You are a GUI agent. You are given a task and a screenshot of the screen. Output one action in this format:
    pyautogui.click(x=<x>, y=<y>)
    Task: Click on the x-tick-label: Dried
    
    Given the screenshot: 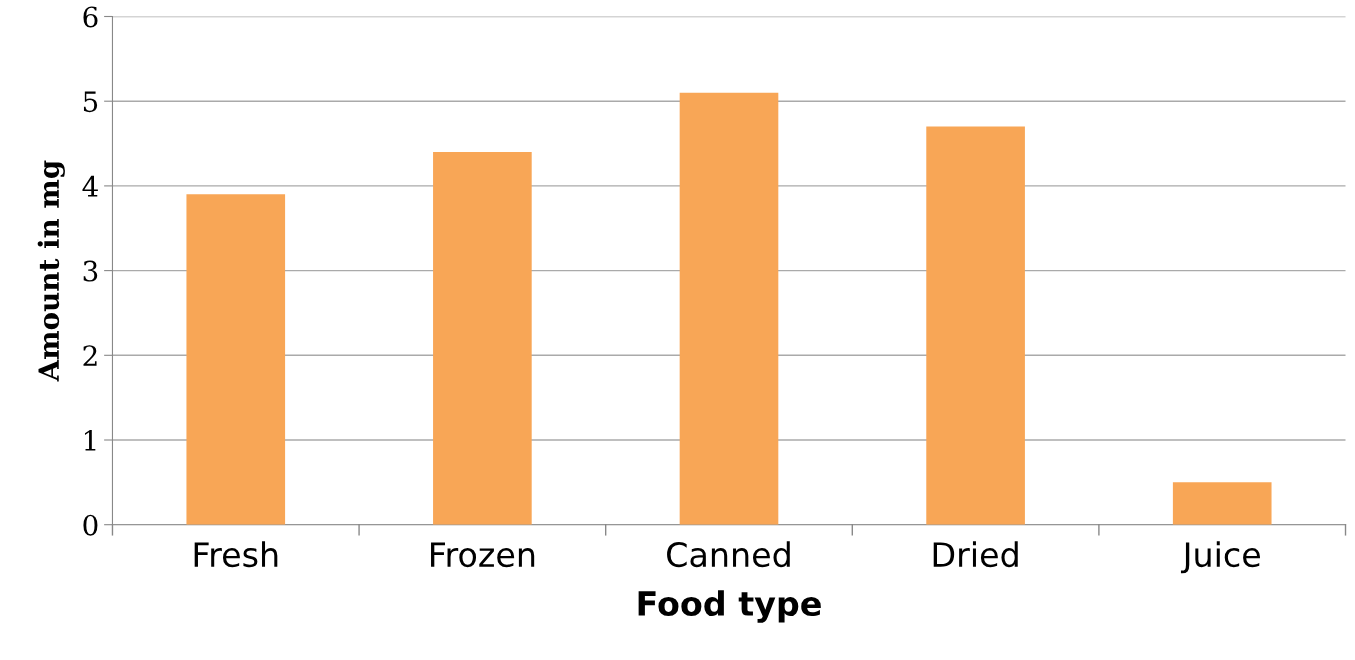 What is the action you would take?
    pyautogui.click(x=975, y=554)
    